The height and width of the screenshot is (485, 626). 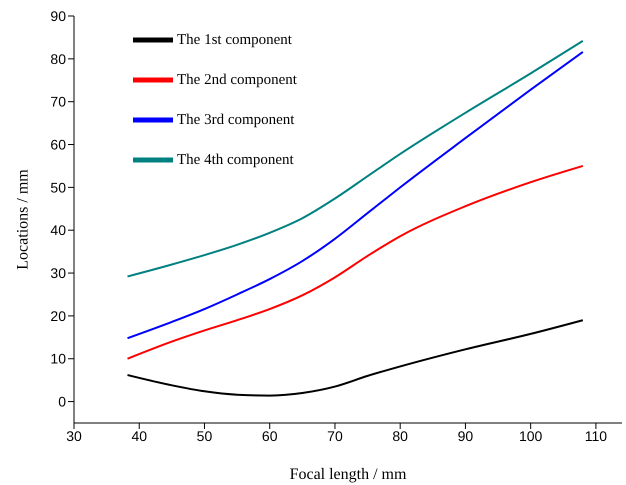 What do you see at coordinates (348, 474) in the screenshot?
I see `x-axis-title: Focal length / mm` at bounding box center [348, 474].